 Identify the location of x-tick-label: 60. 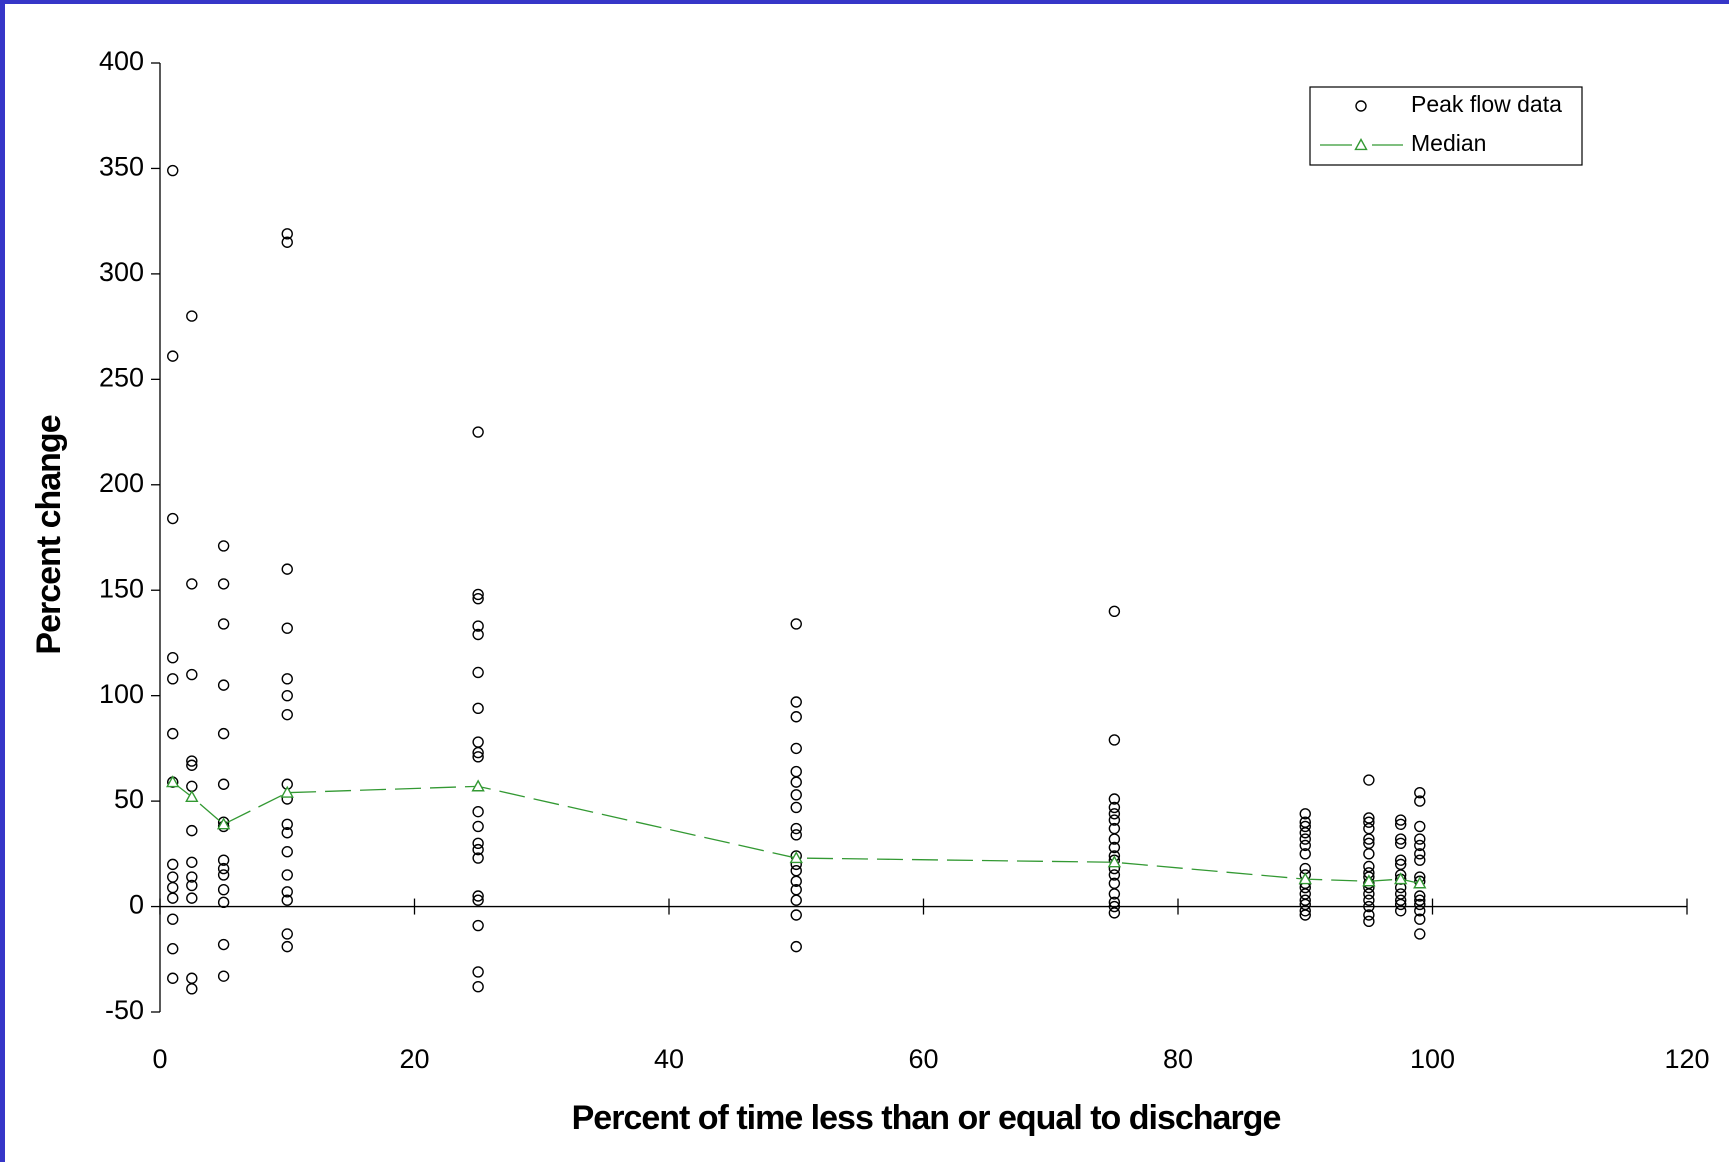
(923, 1059).